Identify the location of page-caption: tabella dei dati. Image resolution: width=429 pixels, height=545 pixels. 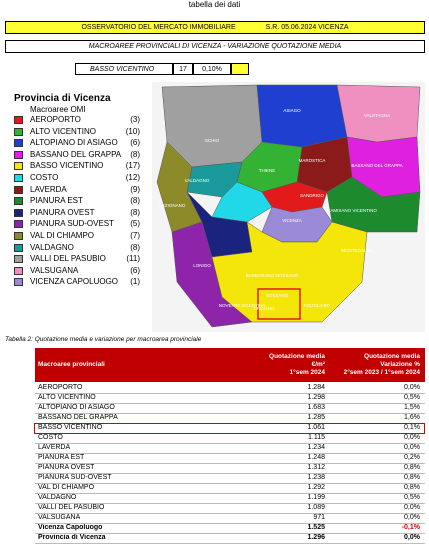
(214, 4).